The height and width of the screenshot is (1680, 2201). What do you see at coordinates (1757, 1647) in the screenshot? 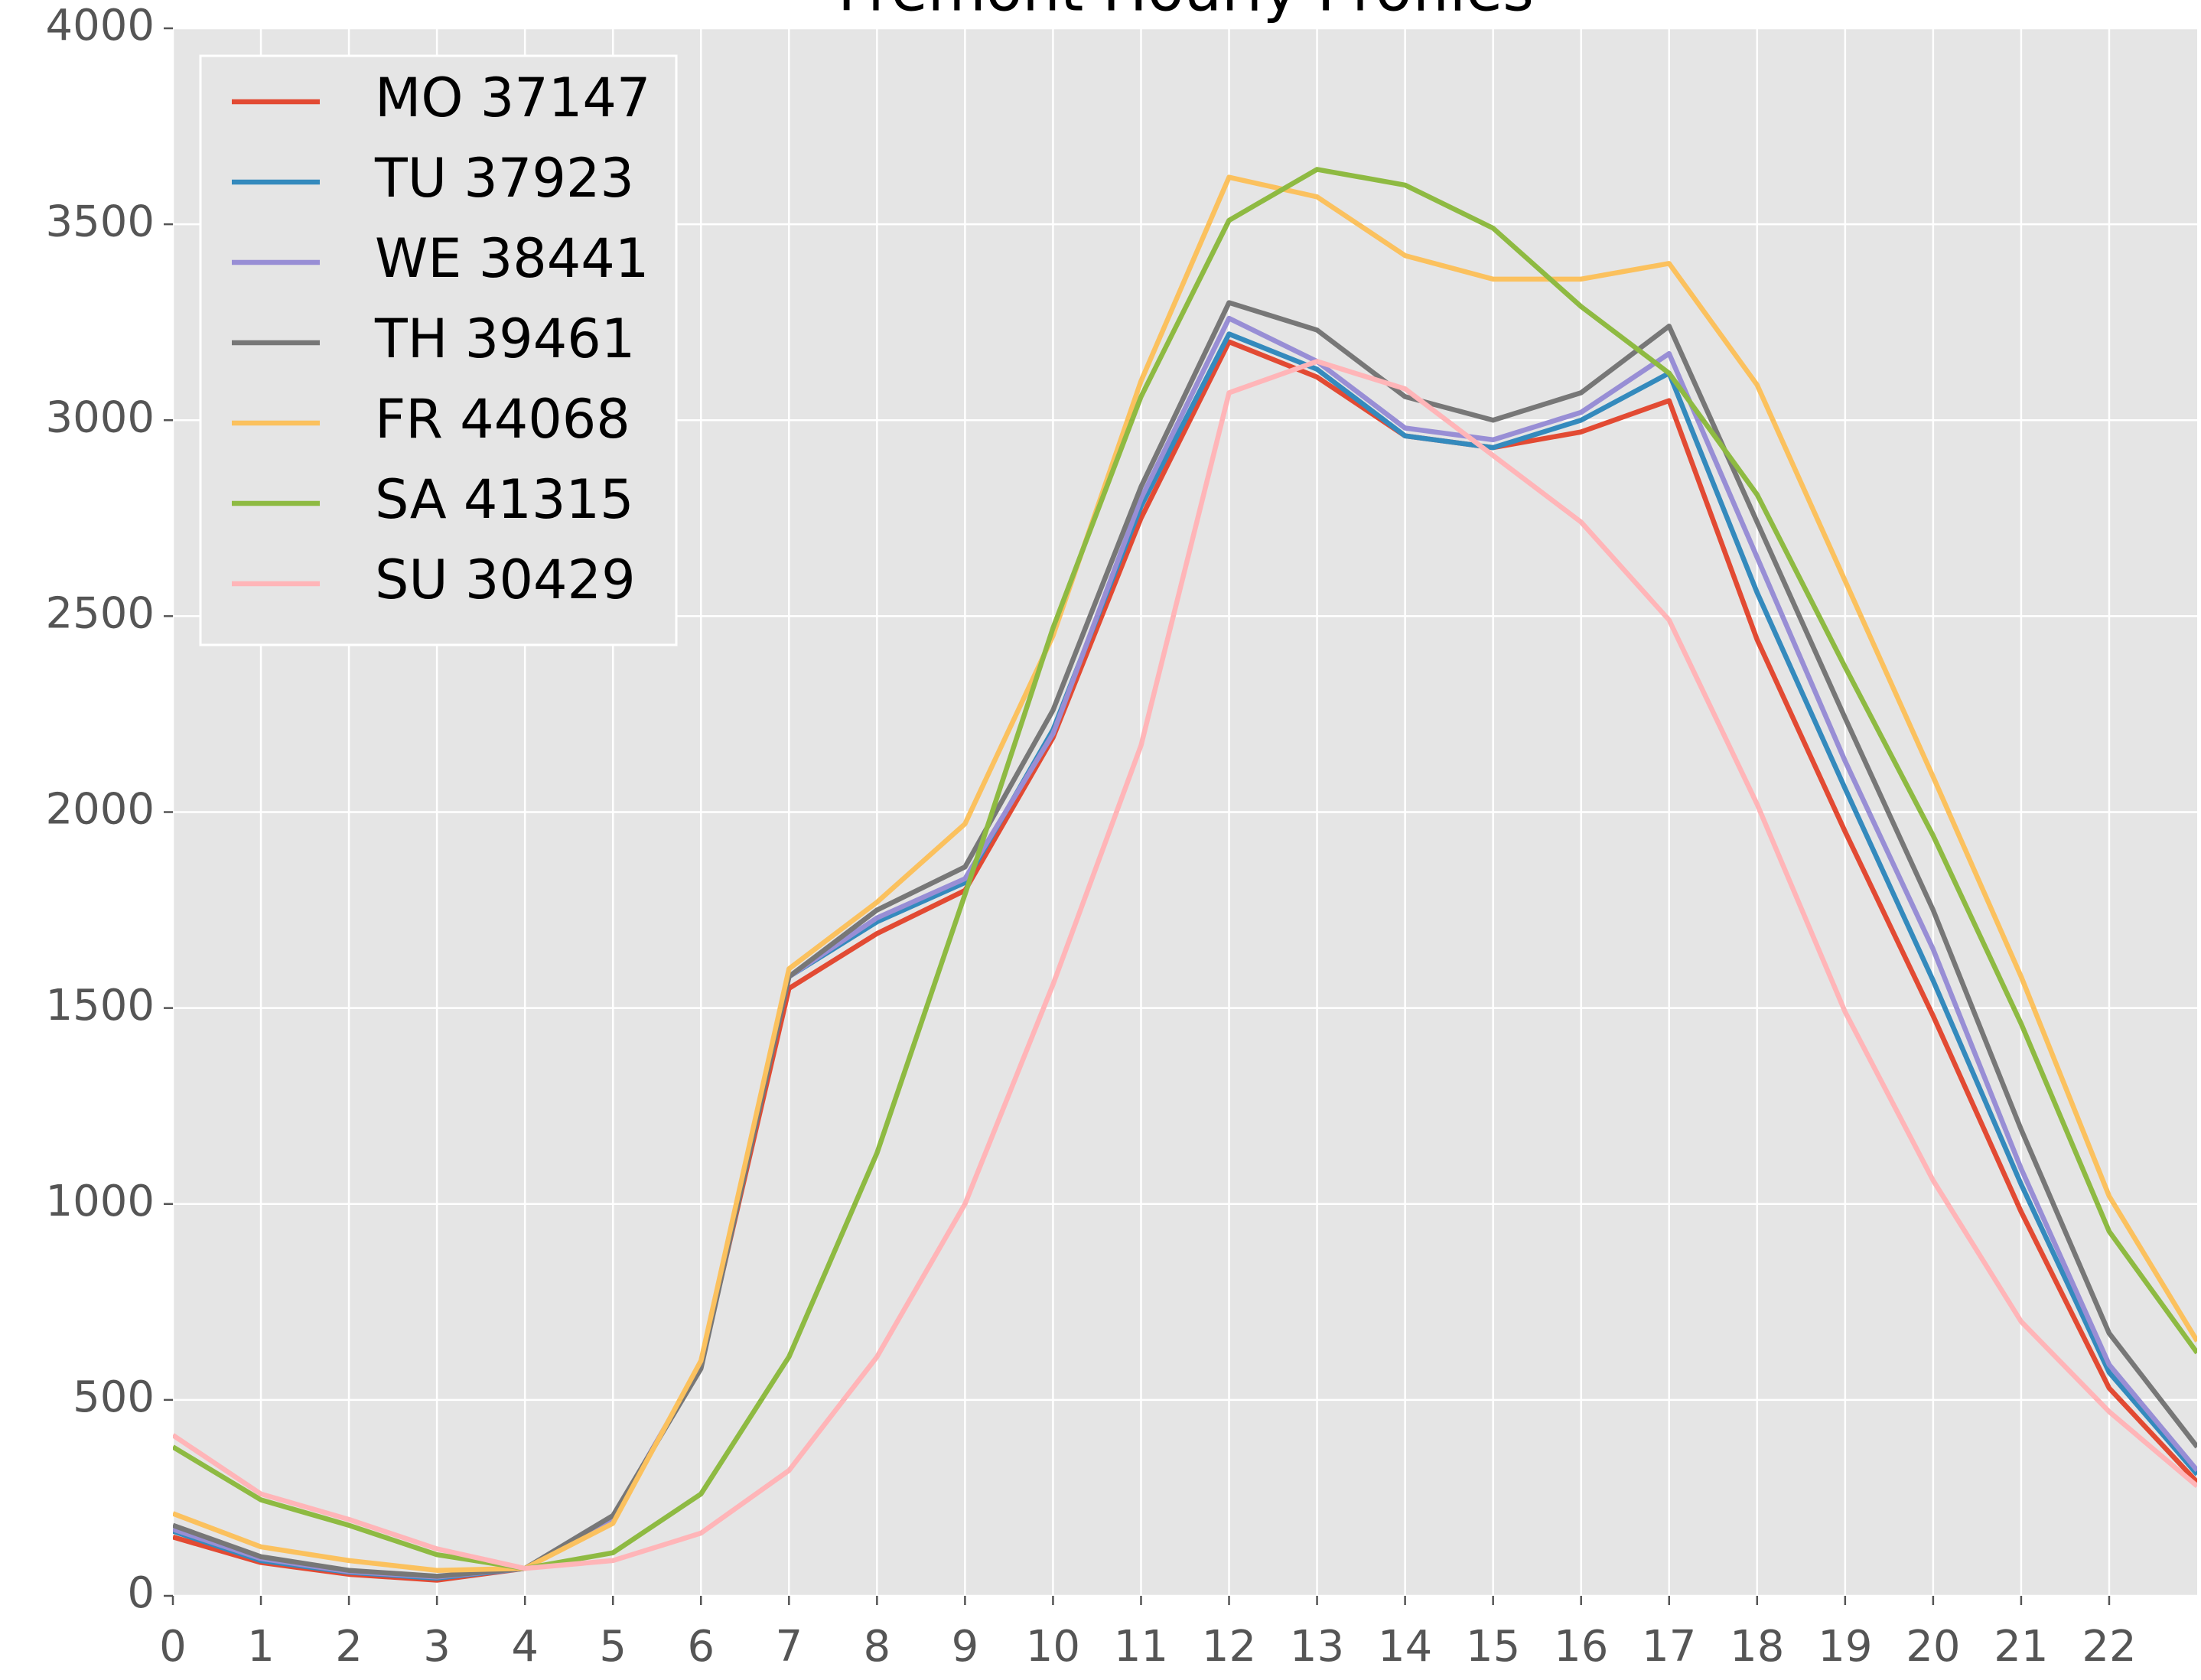
I see `x-tick-label: 18` at bounding box center [1757, 1647].